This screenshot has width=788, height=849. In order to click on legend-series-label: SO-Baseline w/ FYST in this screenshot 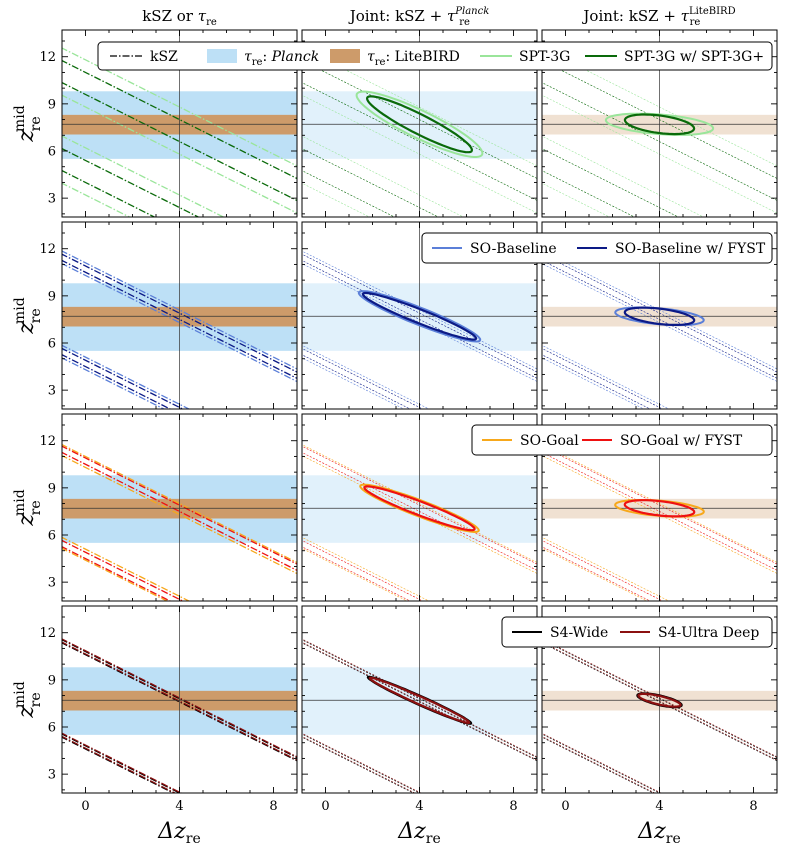, I will do `click(690, 249)`.